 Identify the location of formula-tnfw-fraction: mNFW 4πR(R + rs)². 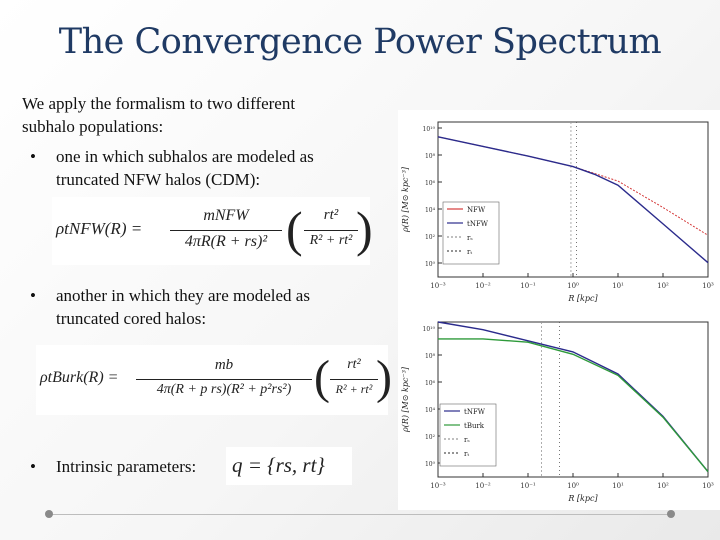
(226, 231).